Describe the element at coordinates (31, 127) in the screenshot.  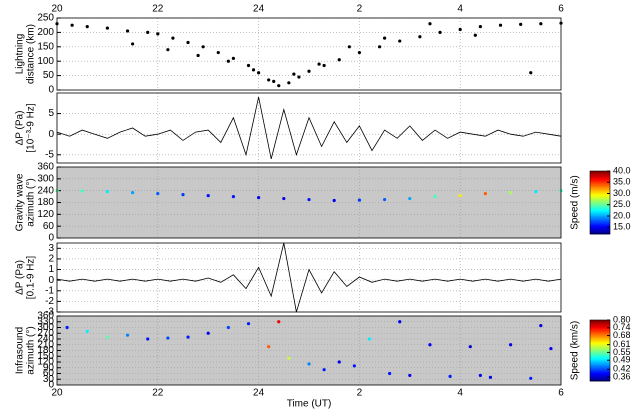
I see `y-axis-label: [10⁻³-9 Hz]` at that location.